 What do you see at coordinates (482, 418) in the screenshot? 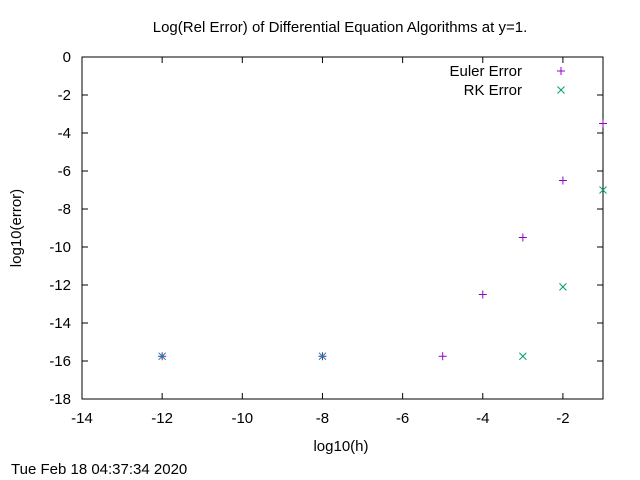
I see `x-tick-label: -4` at bounding box center [482, 418].